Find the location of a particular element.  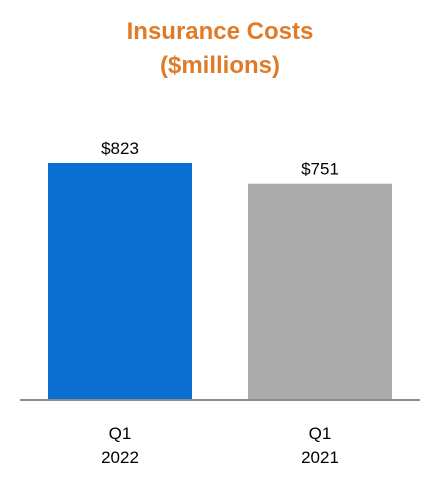

chart-title: Insurance Costs is located at coordinates (220, 31).